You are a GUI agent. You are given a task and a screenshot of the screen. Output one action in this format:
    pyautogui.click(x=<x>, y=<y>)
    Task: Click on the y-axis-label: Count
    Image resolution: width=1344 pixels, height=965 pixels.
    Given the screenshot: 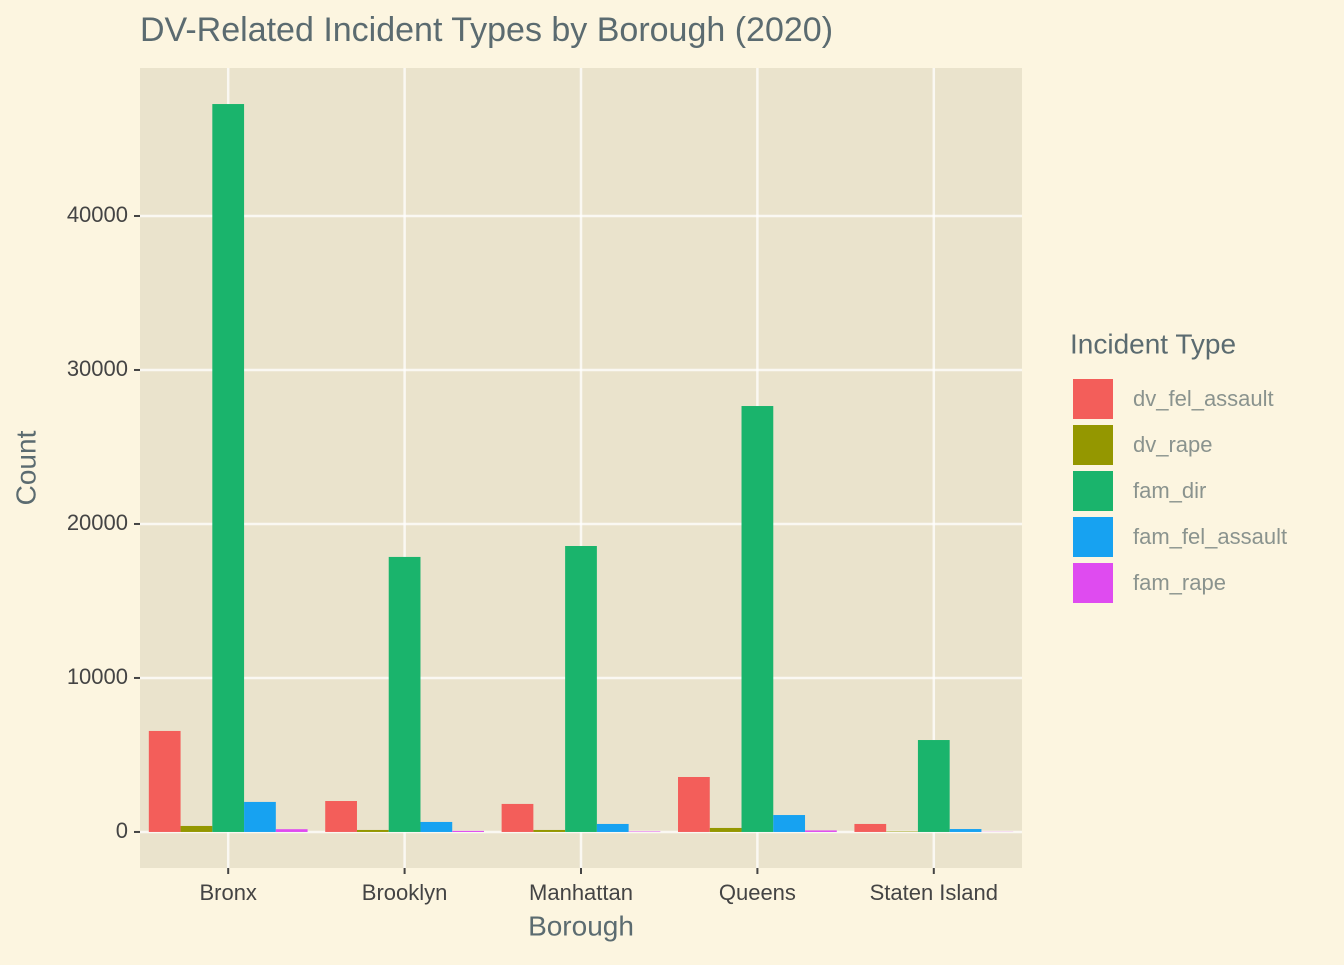 What is the action you would take?
    pyautogui.click(x=25, y=467)
    